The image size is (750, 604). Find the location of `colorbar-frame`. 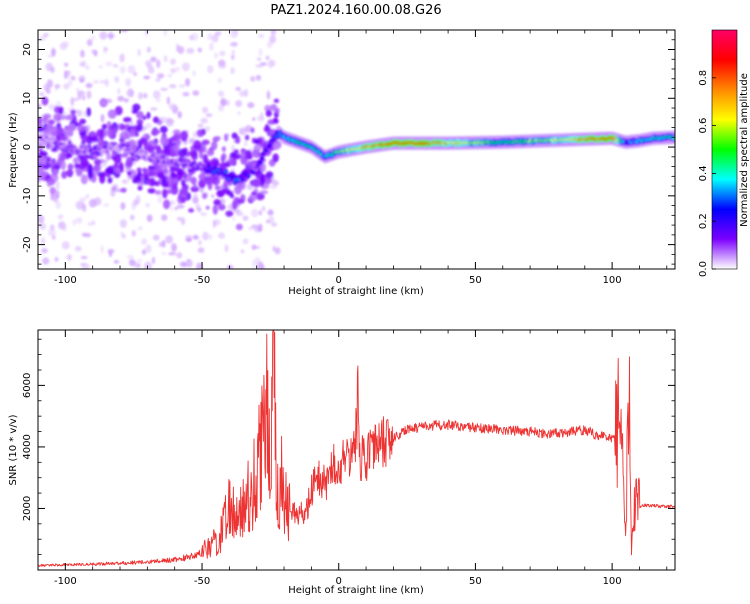

colorbar-frame is located at coordinates (724, 149).